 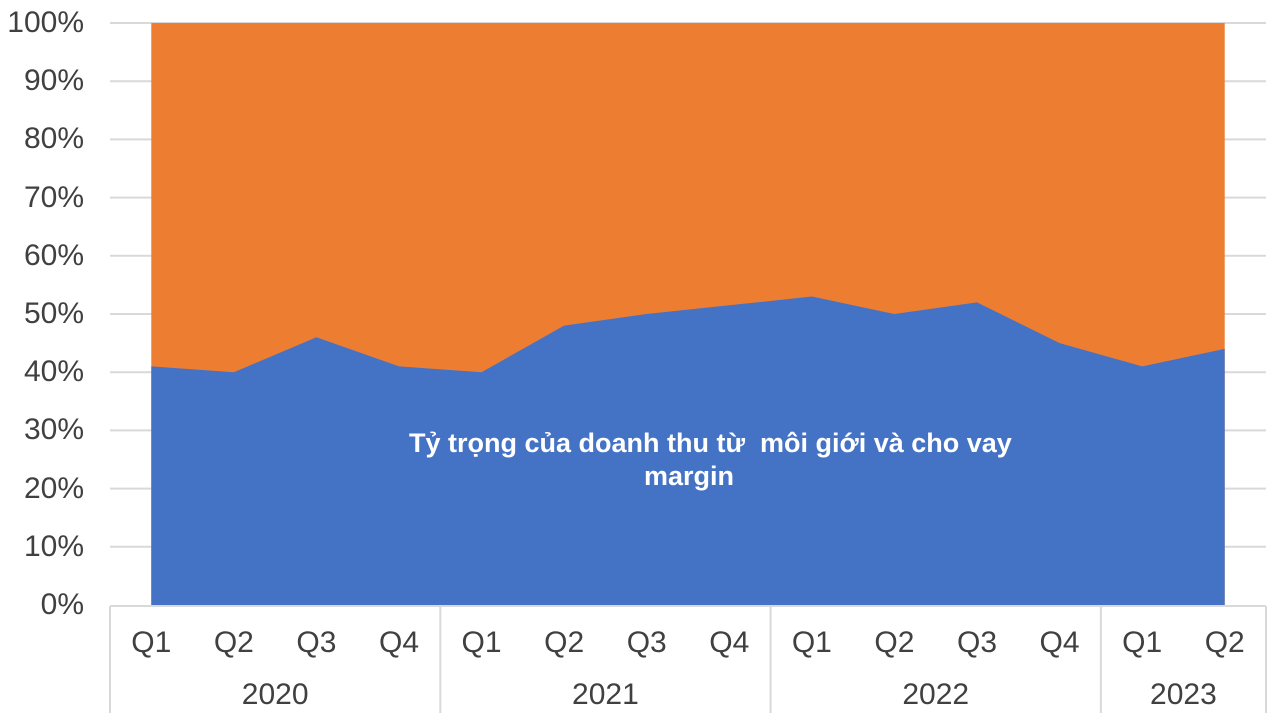 I want to click on x-axis-year-label: 2021, so click(x=605, y=694).